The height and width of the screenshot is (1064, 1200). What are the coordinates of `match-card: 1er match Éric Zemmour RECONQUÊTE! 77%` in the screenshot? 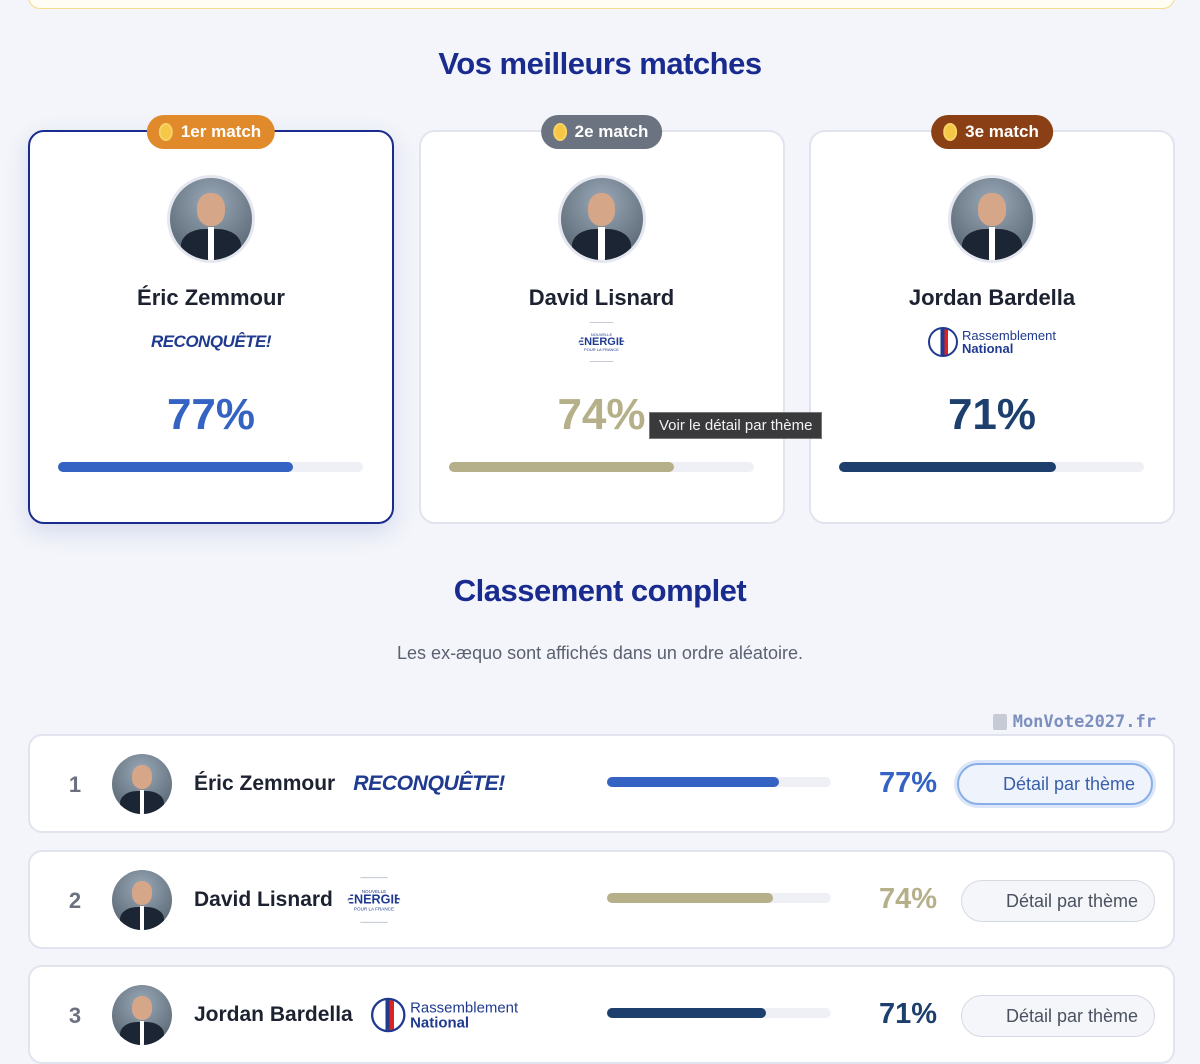 It's located at (211, 319).